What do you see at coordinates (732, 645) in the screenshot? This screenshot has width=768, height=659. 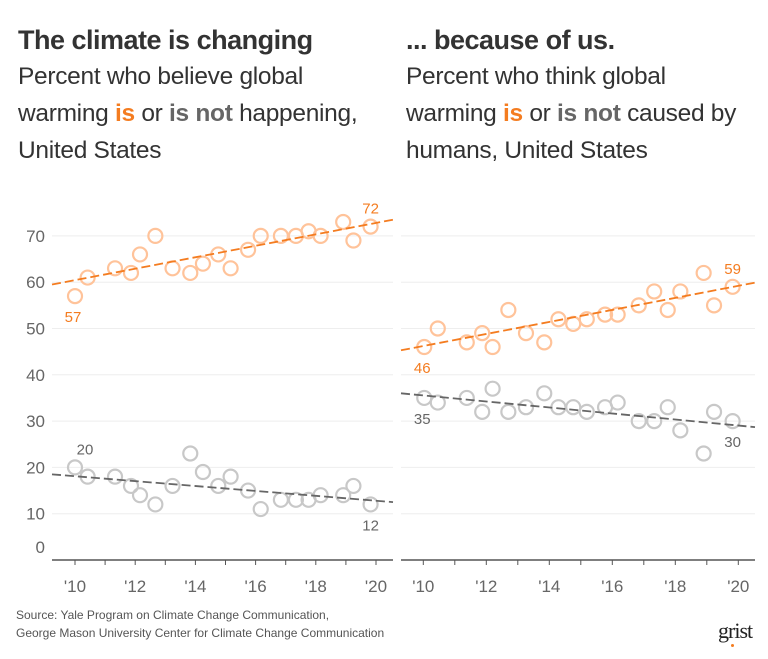 I see `logo-dot` at bounding box center [732, 645].